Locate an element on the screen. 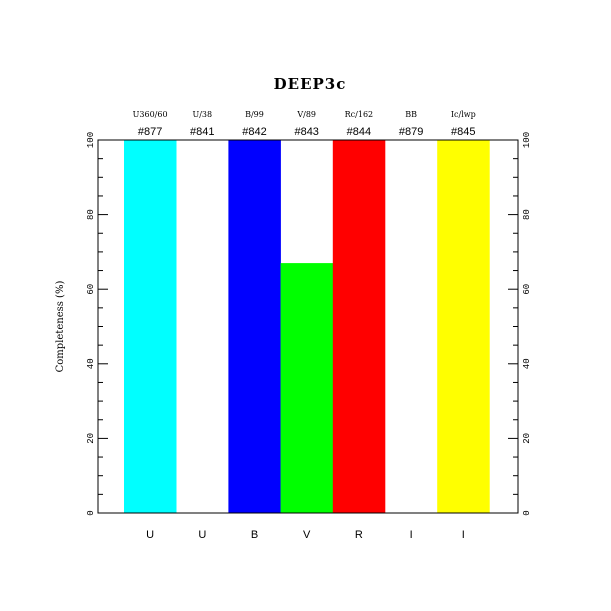  filter-label: Rc/162 is located at coordinates (359, 114).